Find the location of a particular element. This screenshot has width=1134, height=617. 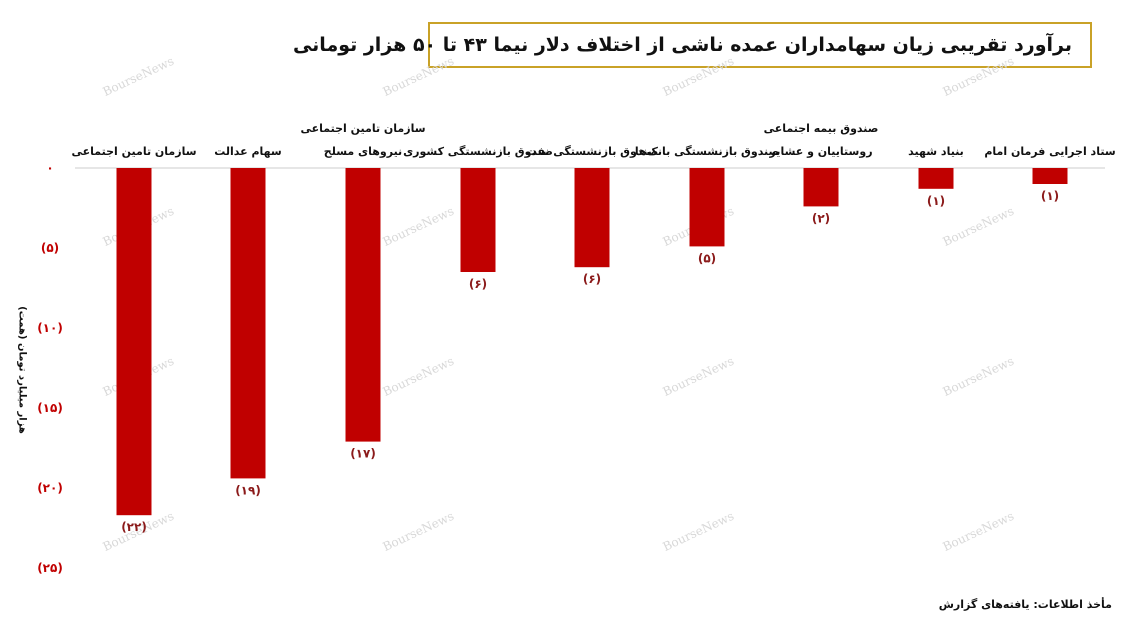

y-axis-label: هزار میلیارد تومان (همت) is located at coordinates (22, 370).